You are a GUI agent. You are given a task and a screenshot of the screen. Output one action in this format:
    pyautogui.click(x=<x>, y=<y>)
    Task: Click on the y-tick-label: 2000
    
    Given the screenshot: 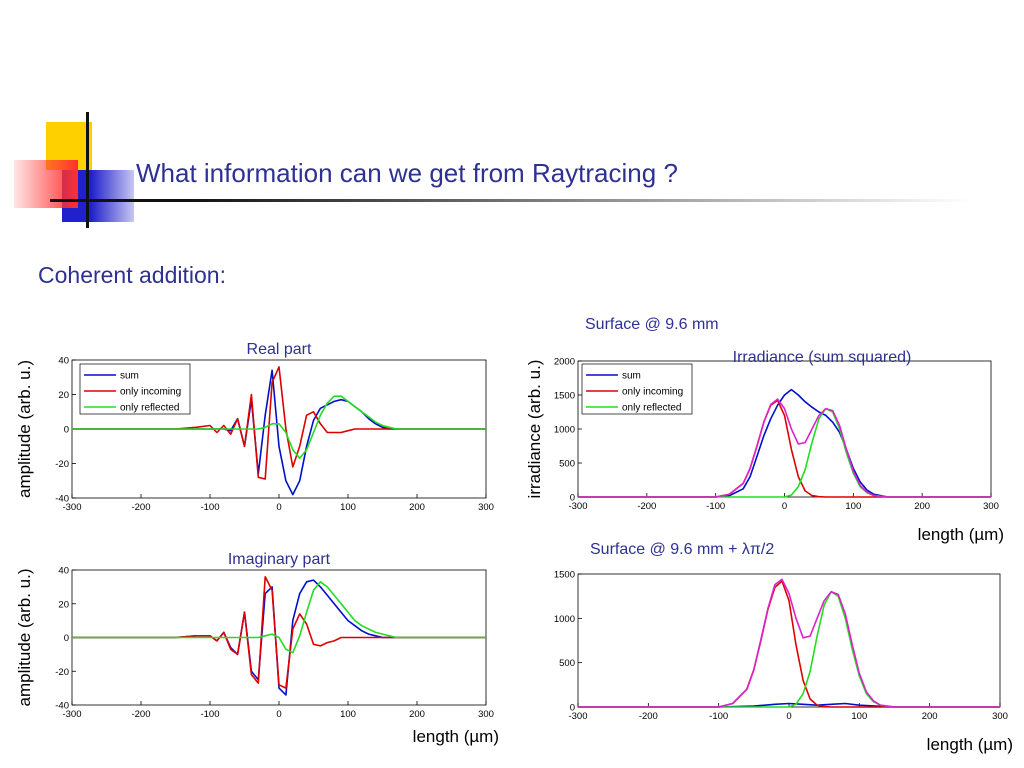 What is the action you would take?
    pyautogui.click(x=564, y=362)
    